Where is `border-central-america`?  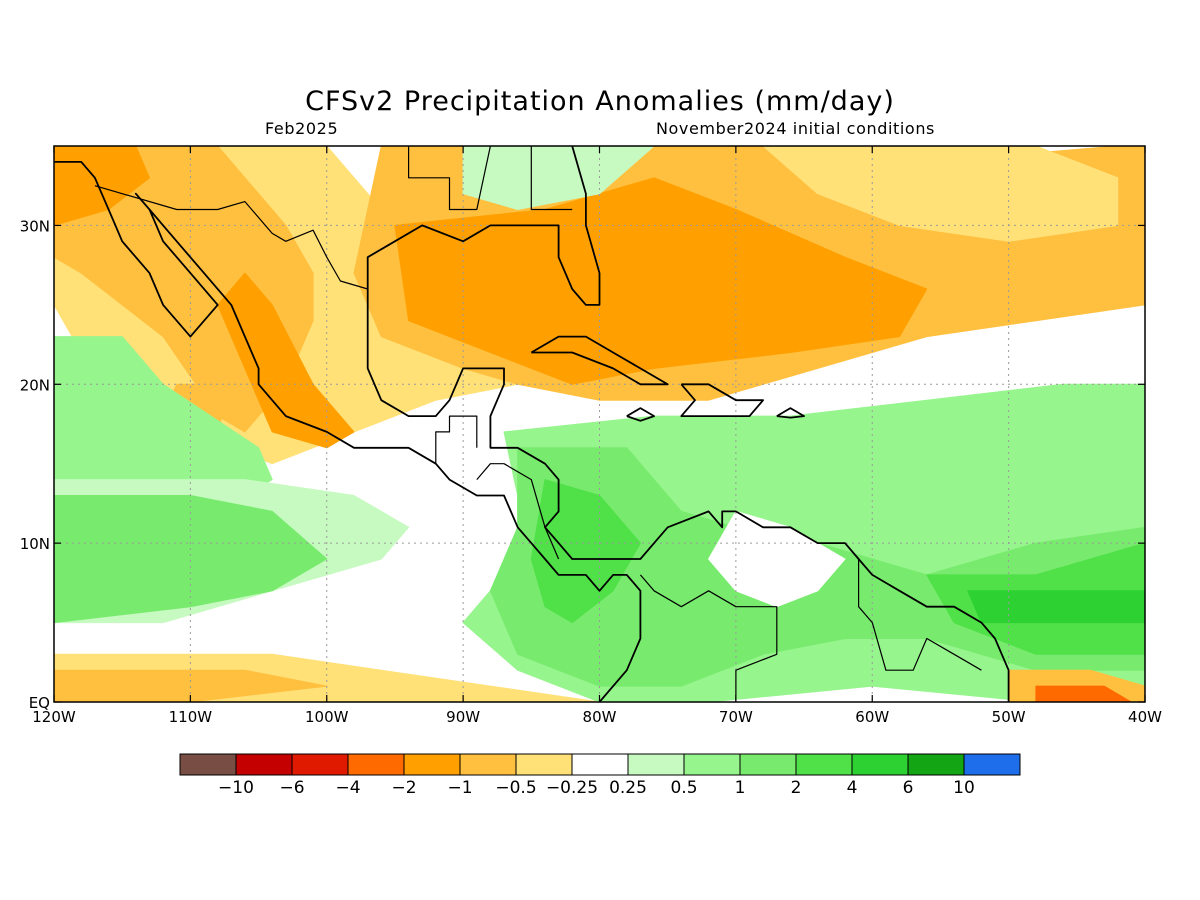 border-central-america is located at coordinates (518, 511).